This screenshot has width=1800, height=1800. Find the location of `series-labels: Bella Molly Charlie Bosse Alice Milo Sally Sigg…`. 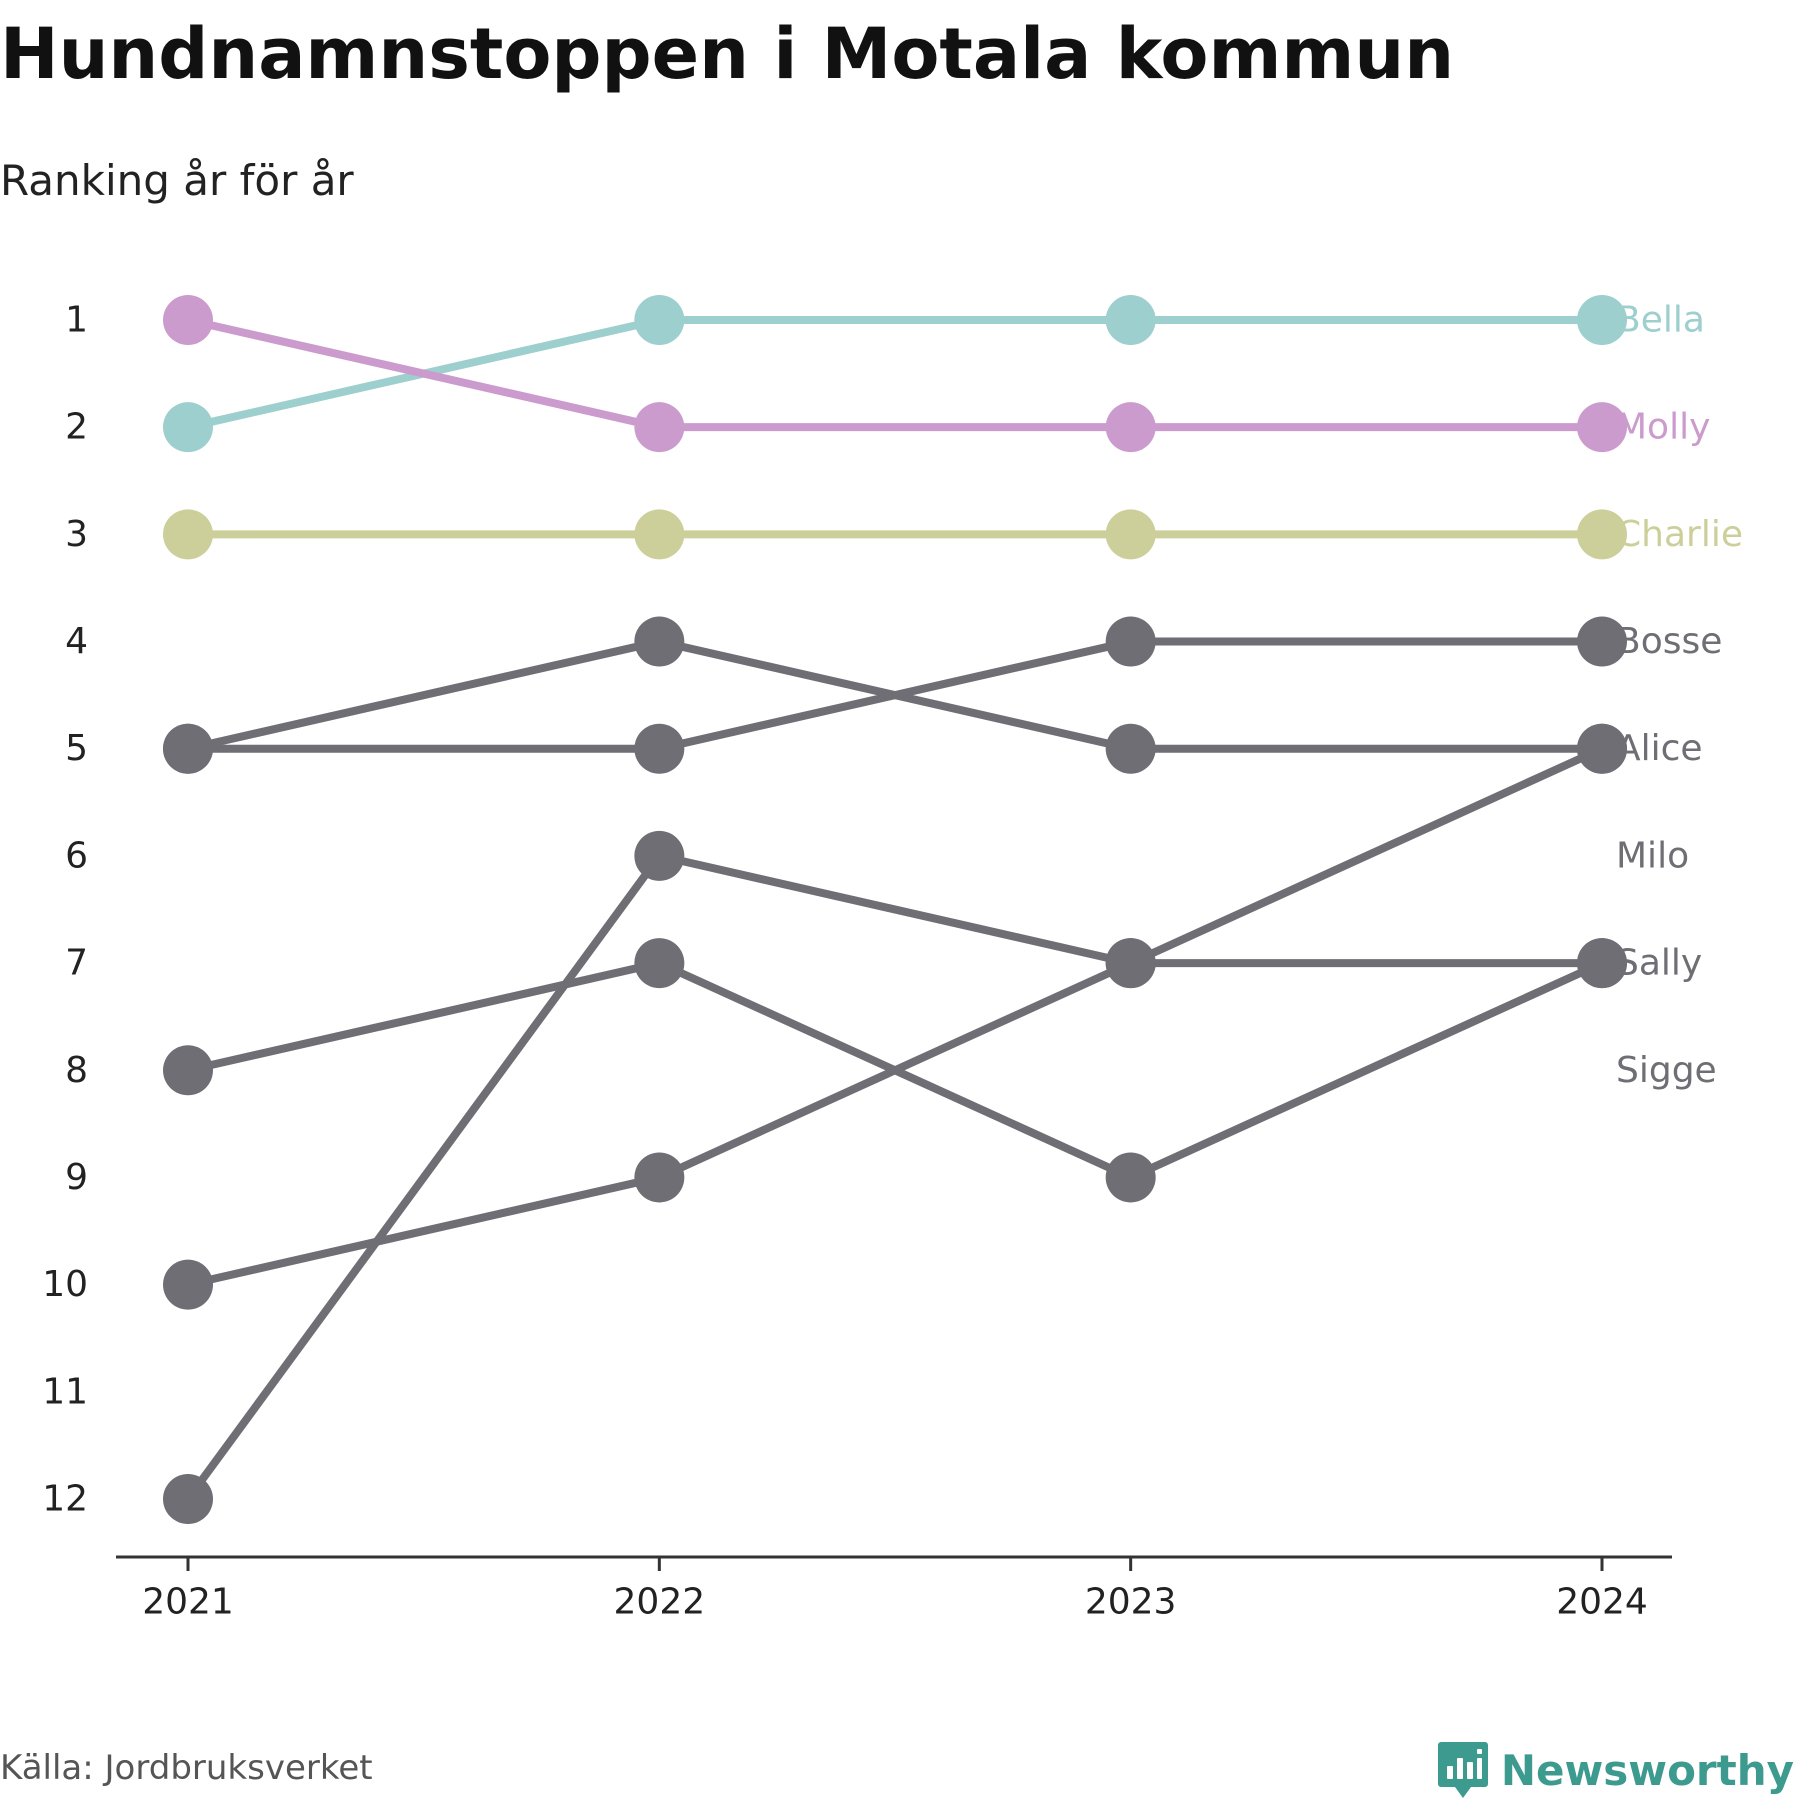

series-labels: Bella Molly Charlie Bosse Alice Milo Sally Sigg… is located at coordinates (1679, 695).